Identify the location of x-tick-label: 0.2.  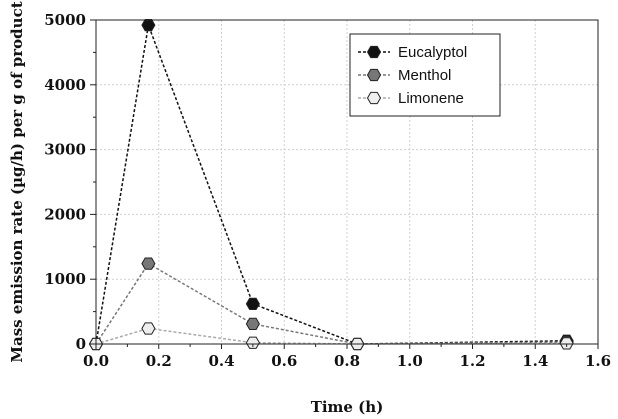
(159, 361).